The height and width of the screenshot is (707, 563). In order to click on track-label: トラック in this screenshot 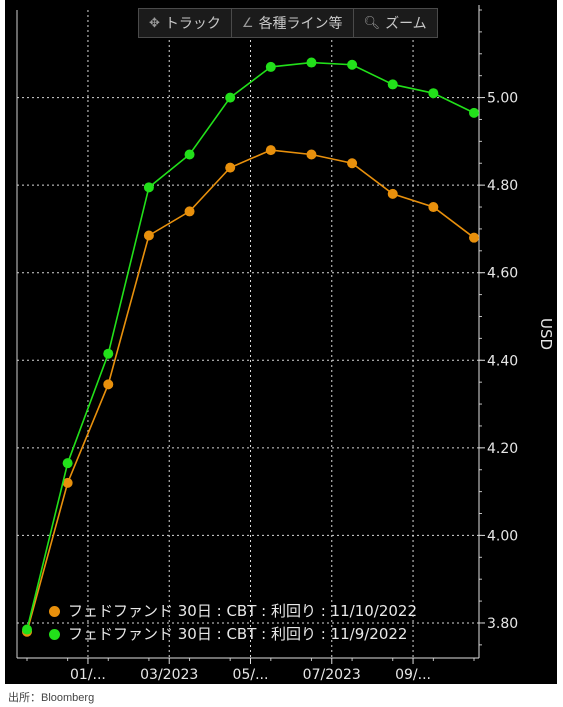, I will do `click(192, 24)`.